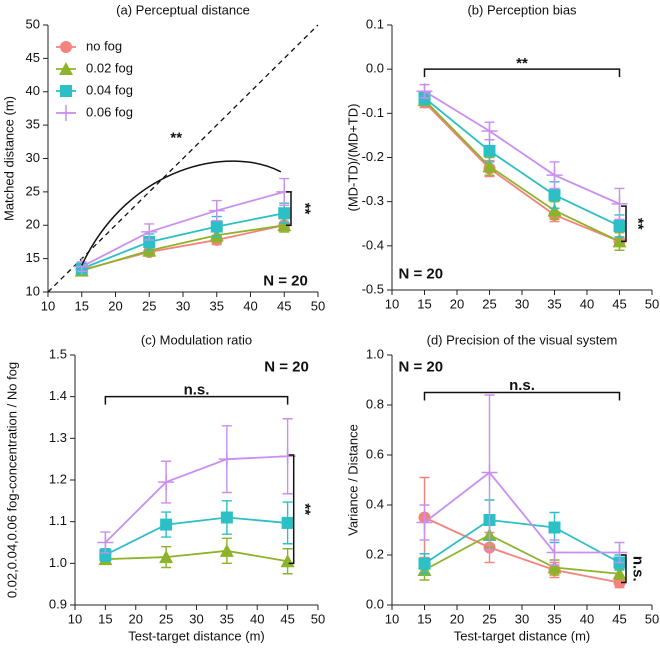 The height and width of the screenshot is (652, 660). Describe the element at coordinates (522, 339) in the screenshot. I see `panel-title: (d) Precision of the visual system` at that location.